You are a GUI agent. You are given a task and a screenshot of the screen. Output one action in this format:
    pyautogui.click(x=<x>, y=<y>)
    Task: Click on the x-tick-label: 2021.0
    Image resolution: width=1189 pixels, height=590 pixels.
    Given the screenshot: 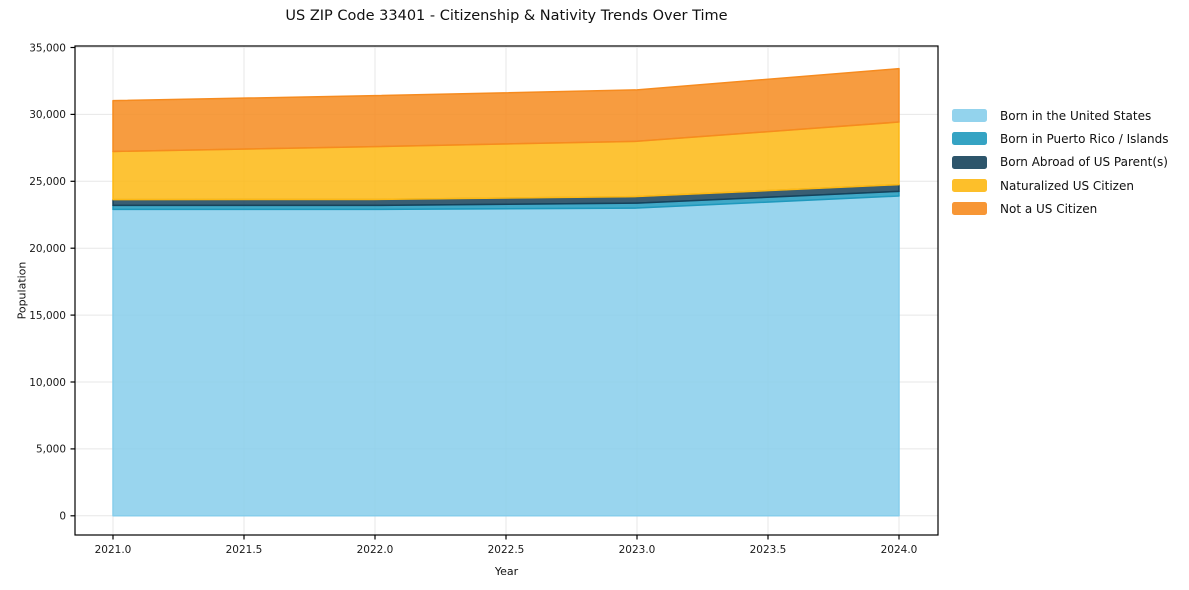 What is the action you would take?
    pyautogui.click(x=113, y=550)
    